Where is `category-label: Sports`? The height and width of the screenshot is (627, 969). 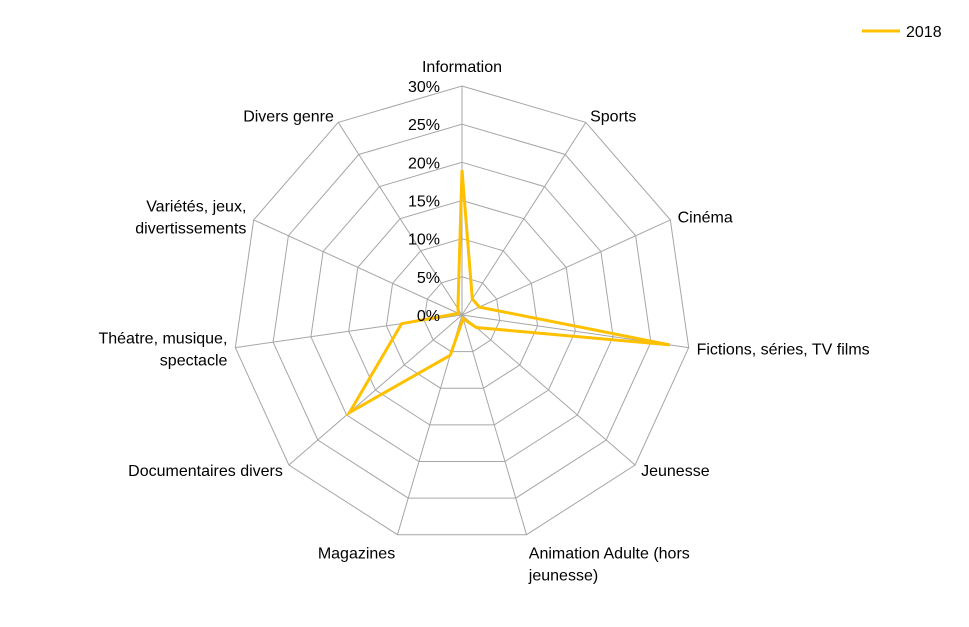
category-label: Sports is located at coordinates (613, 117).